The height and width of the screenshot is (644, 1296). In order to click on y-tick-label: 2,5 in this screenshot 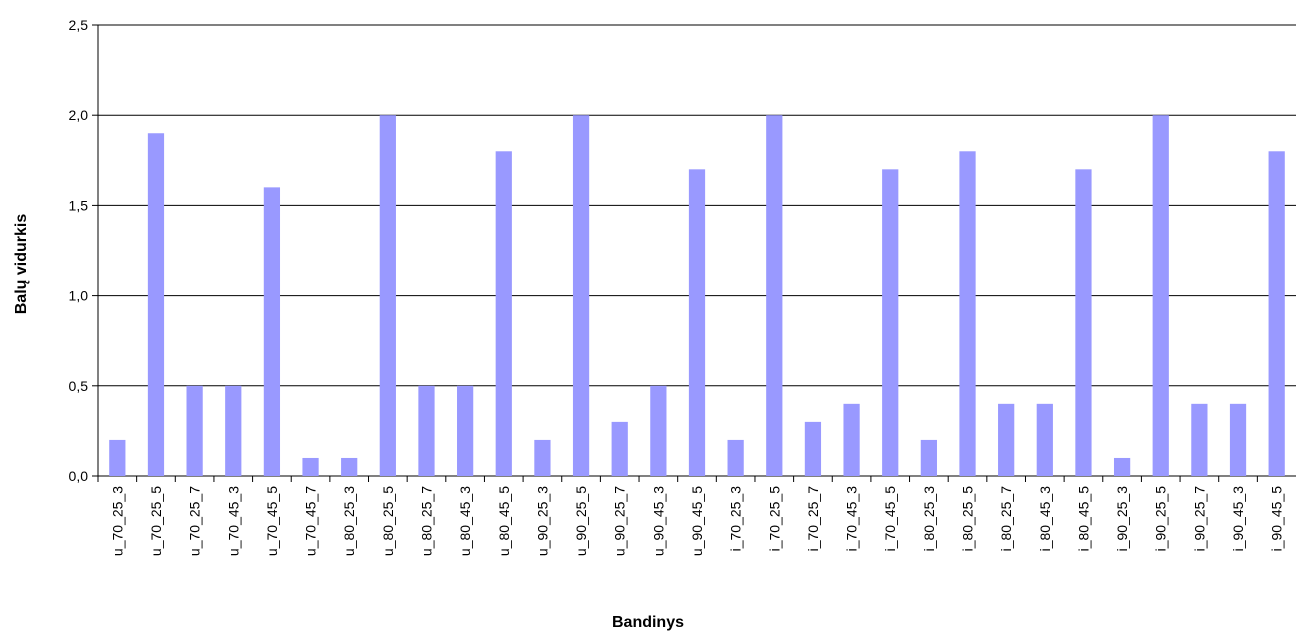, I will do `click(79, 25)`.